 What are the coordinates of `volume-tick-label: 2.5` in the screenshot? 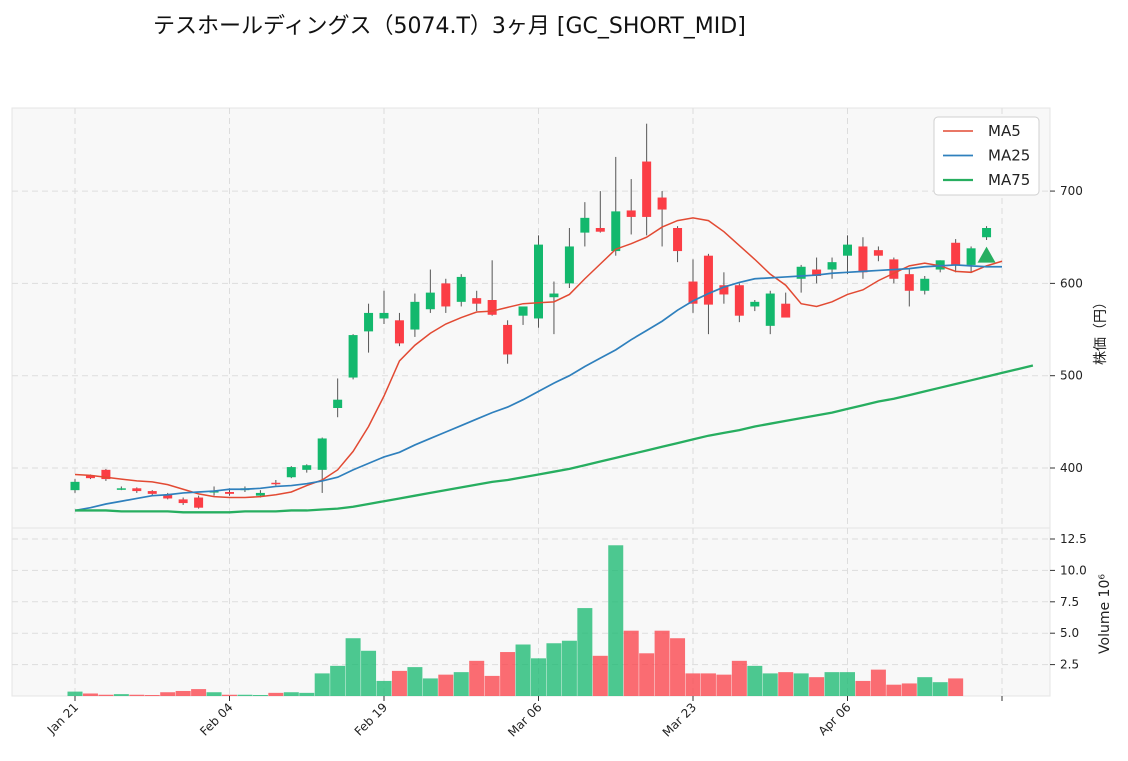 It's located at (1069, 665).